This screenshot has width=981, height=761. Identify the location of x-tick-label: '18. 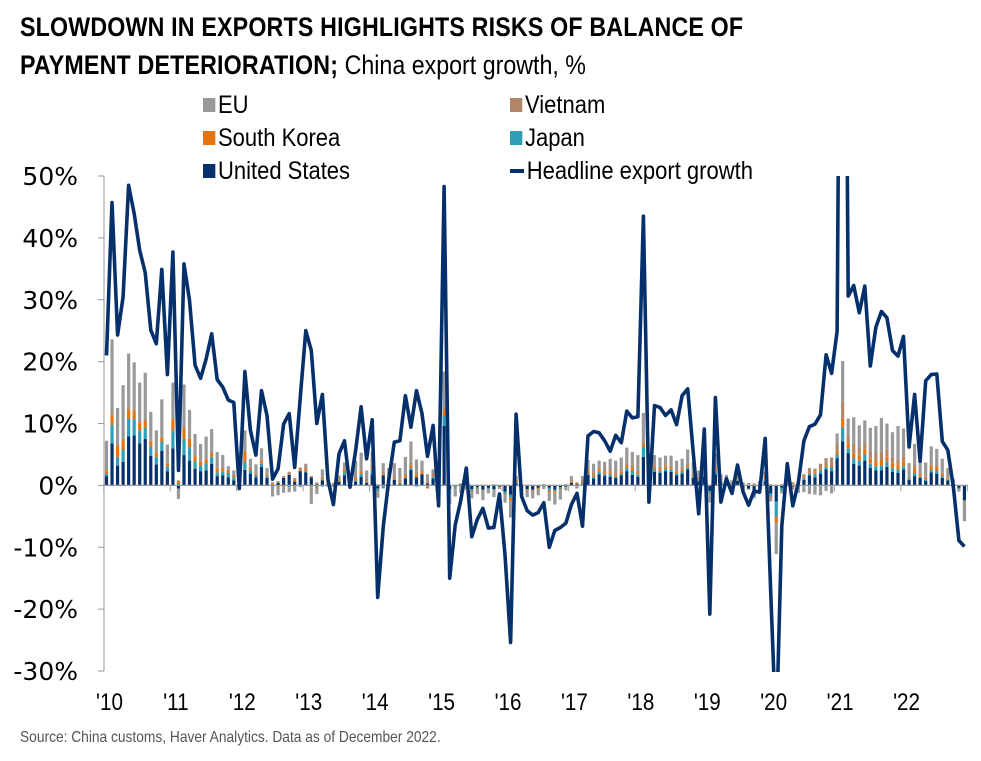
(640, 702).